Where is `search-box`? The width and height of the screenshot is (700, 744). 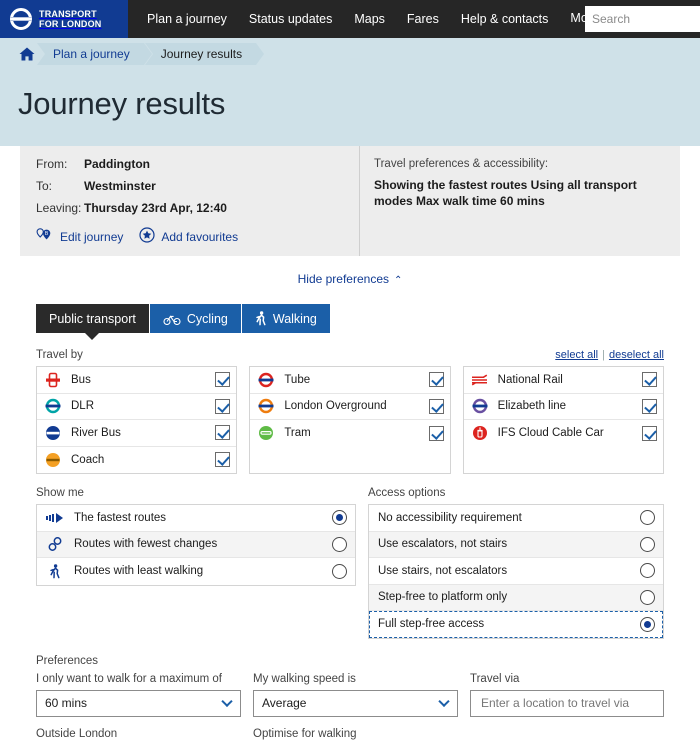 search-box is located at coordinates (642, 19).